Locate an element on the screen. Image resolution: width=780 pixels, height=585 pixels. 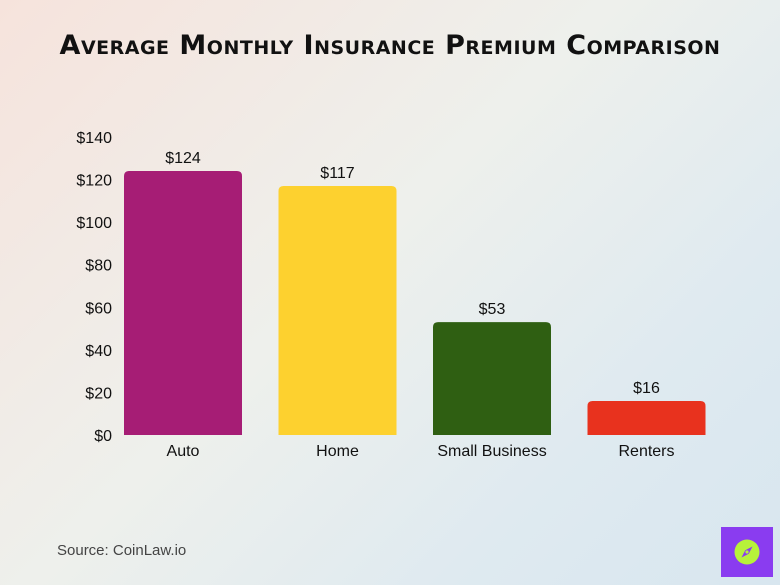
bar-auto is located at coordinates (183, 303).